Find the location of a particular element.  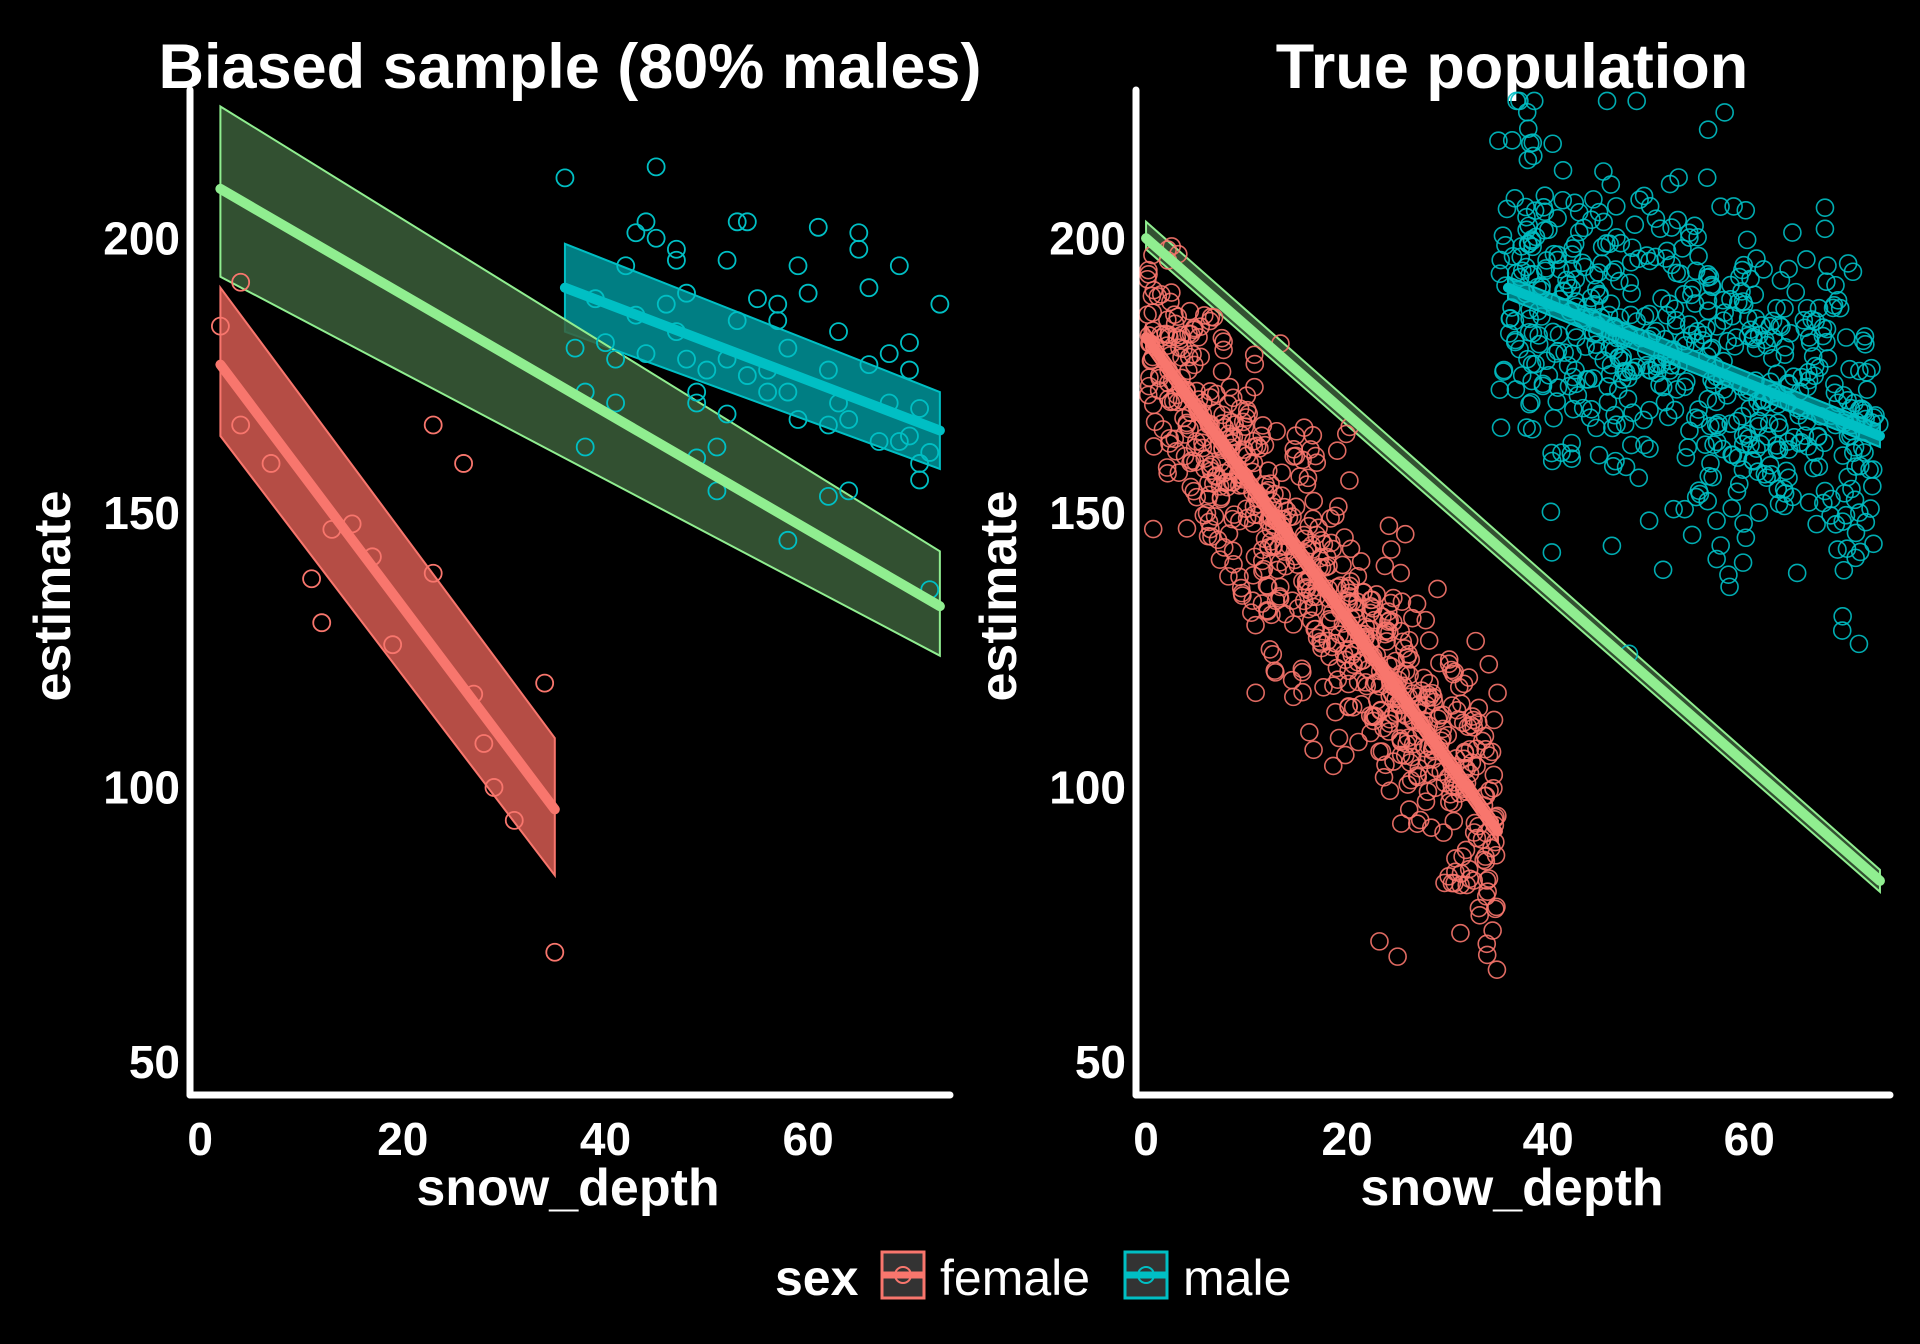

legend-label-male: male is located at coordinates (1237, 1278).